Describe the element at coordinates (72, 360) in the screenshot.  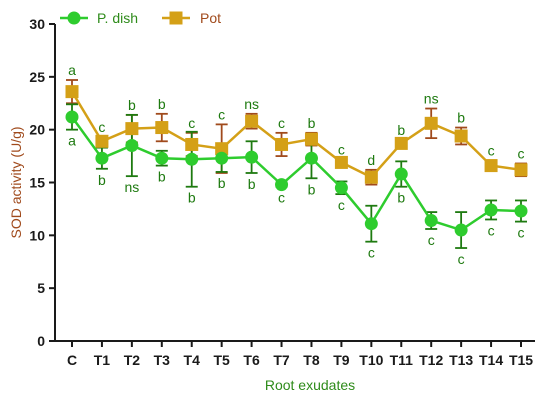
I see `x-tick-label: C` at that location.